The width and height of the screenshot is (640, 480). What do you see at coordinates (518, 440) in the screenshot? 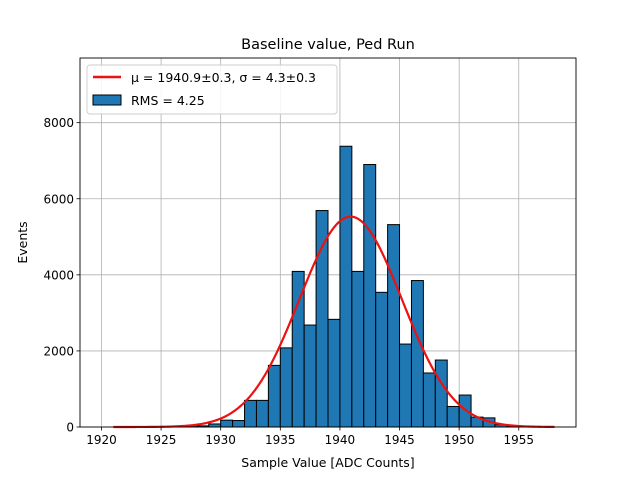
I see `x-tick-label: 1955` at bounding box center [518, 440].